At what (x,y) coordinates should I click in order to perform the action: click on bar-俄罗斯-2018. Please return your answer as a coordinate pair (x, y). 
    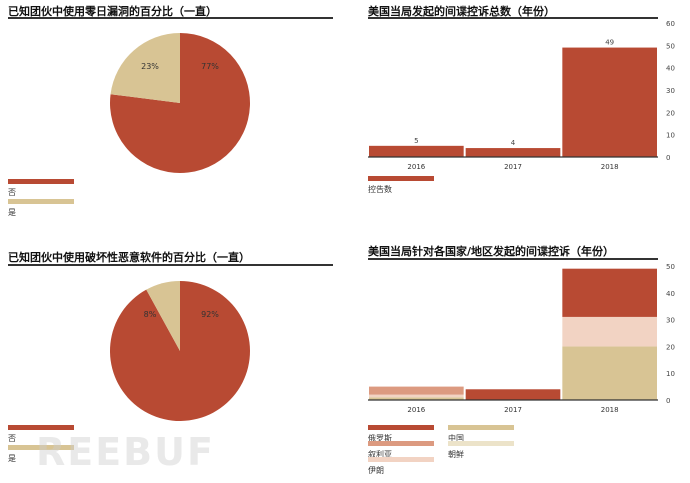
    Looking at the image, I should click on (609, 293).